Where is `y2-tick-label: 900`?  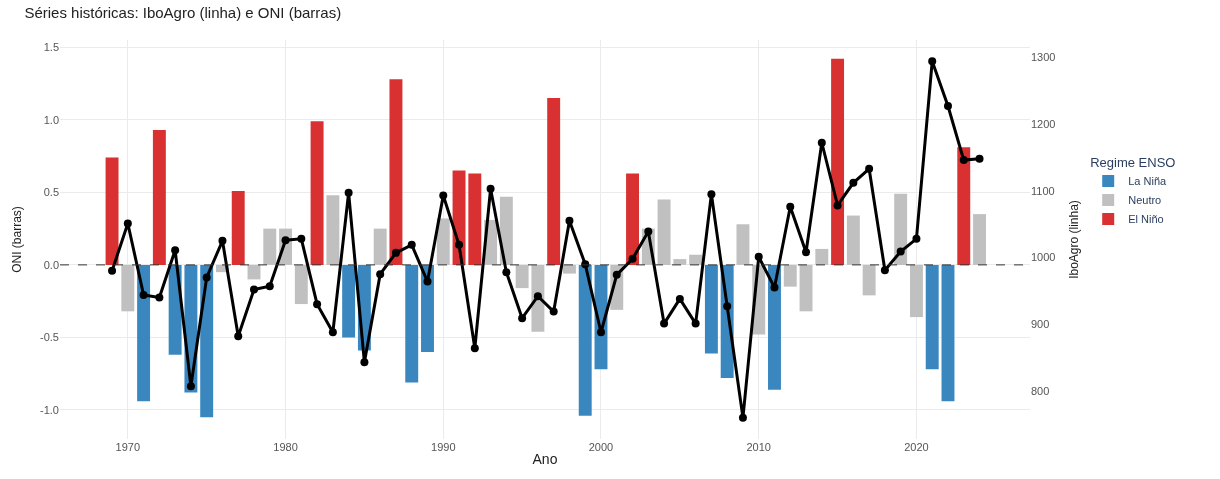
y2-tick-label: 900 is located at coordinates (1040, 324).